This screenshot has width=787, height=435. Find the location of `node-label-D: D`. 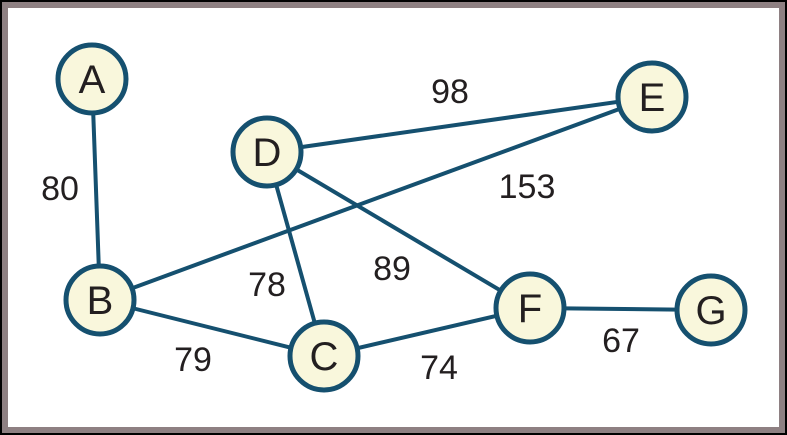

node-label-D: D is located at coordinates (267, 153).